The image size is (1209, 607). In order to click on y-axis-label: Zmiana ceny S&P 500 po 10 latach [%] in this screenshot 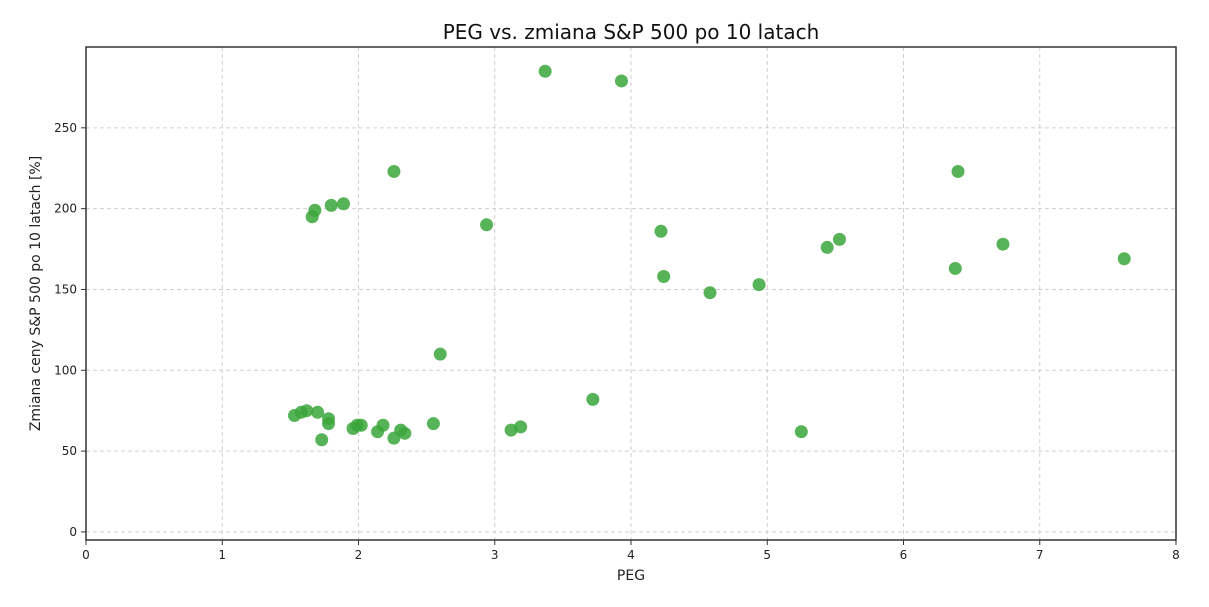, I will do `click(36, 293)`.